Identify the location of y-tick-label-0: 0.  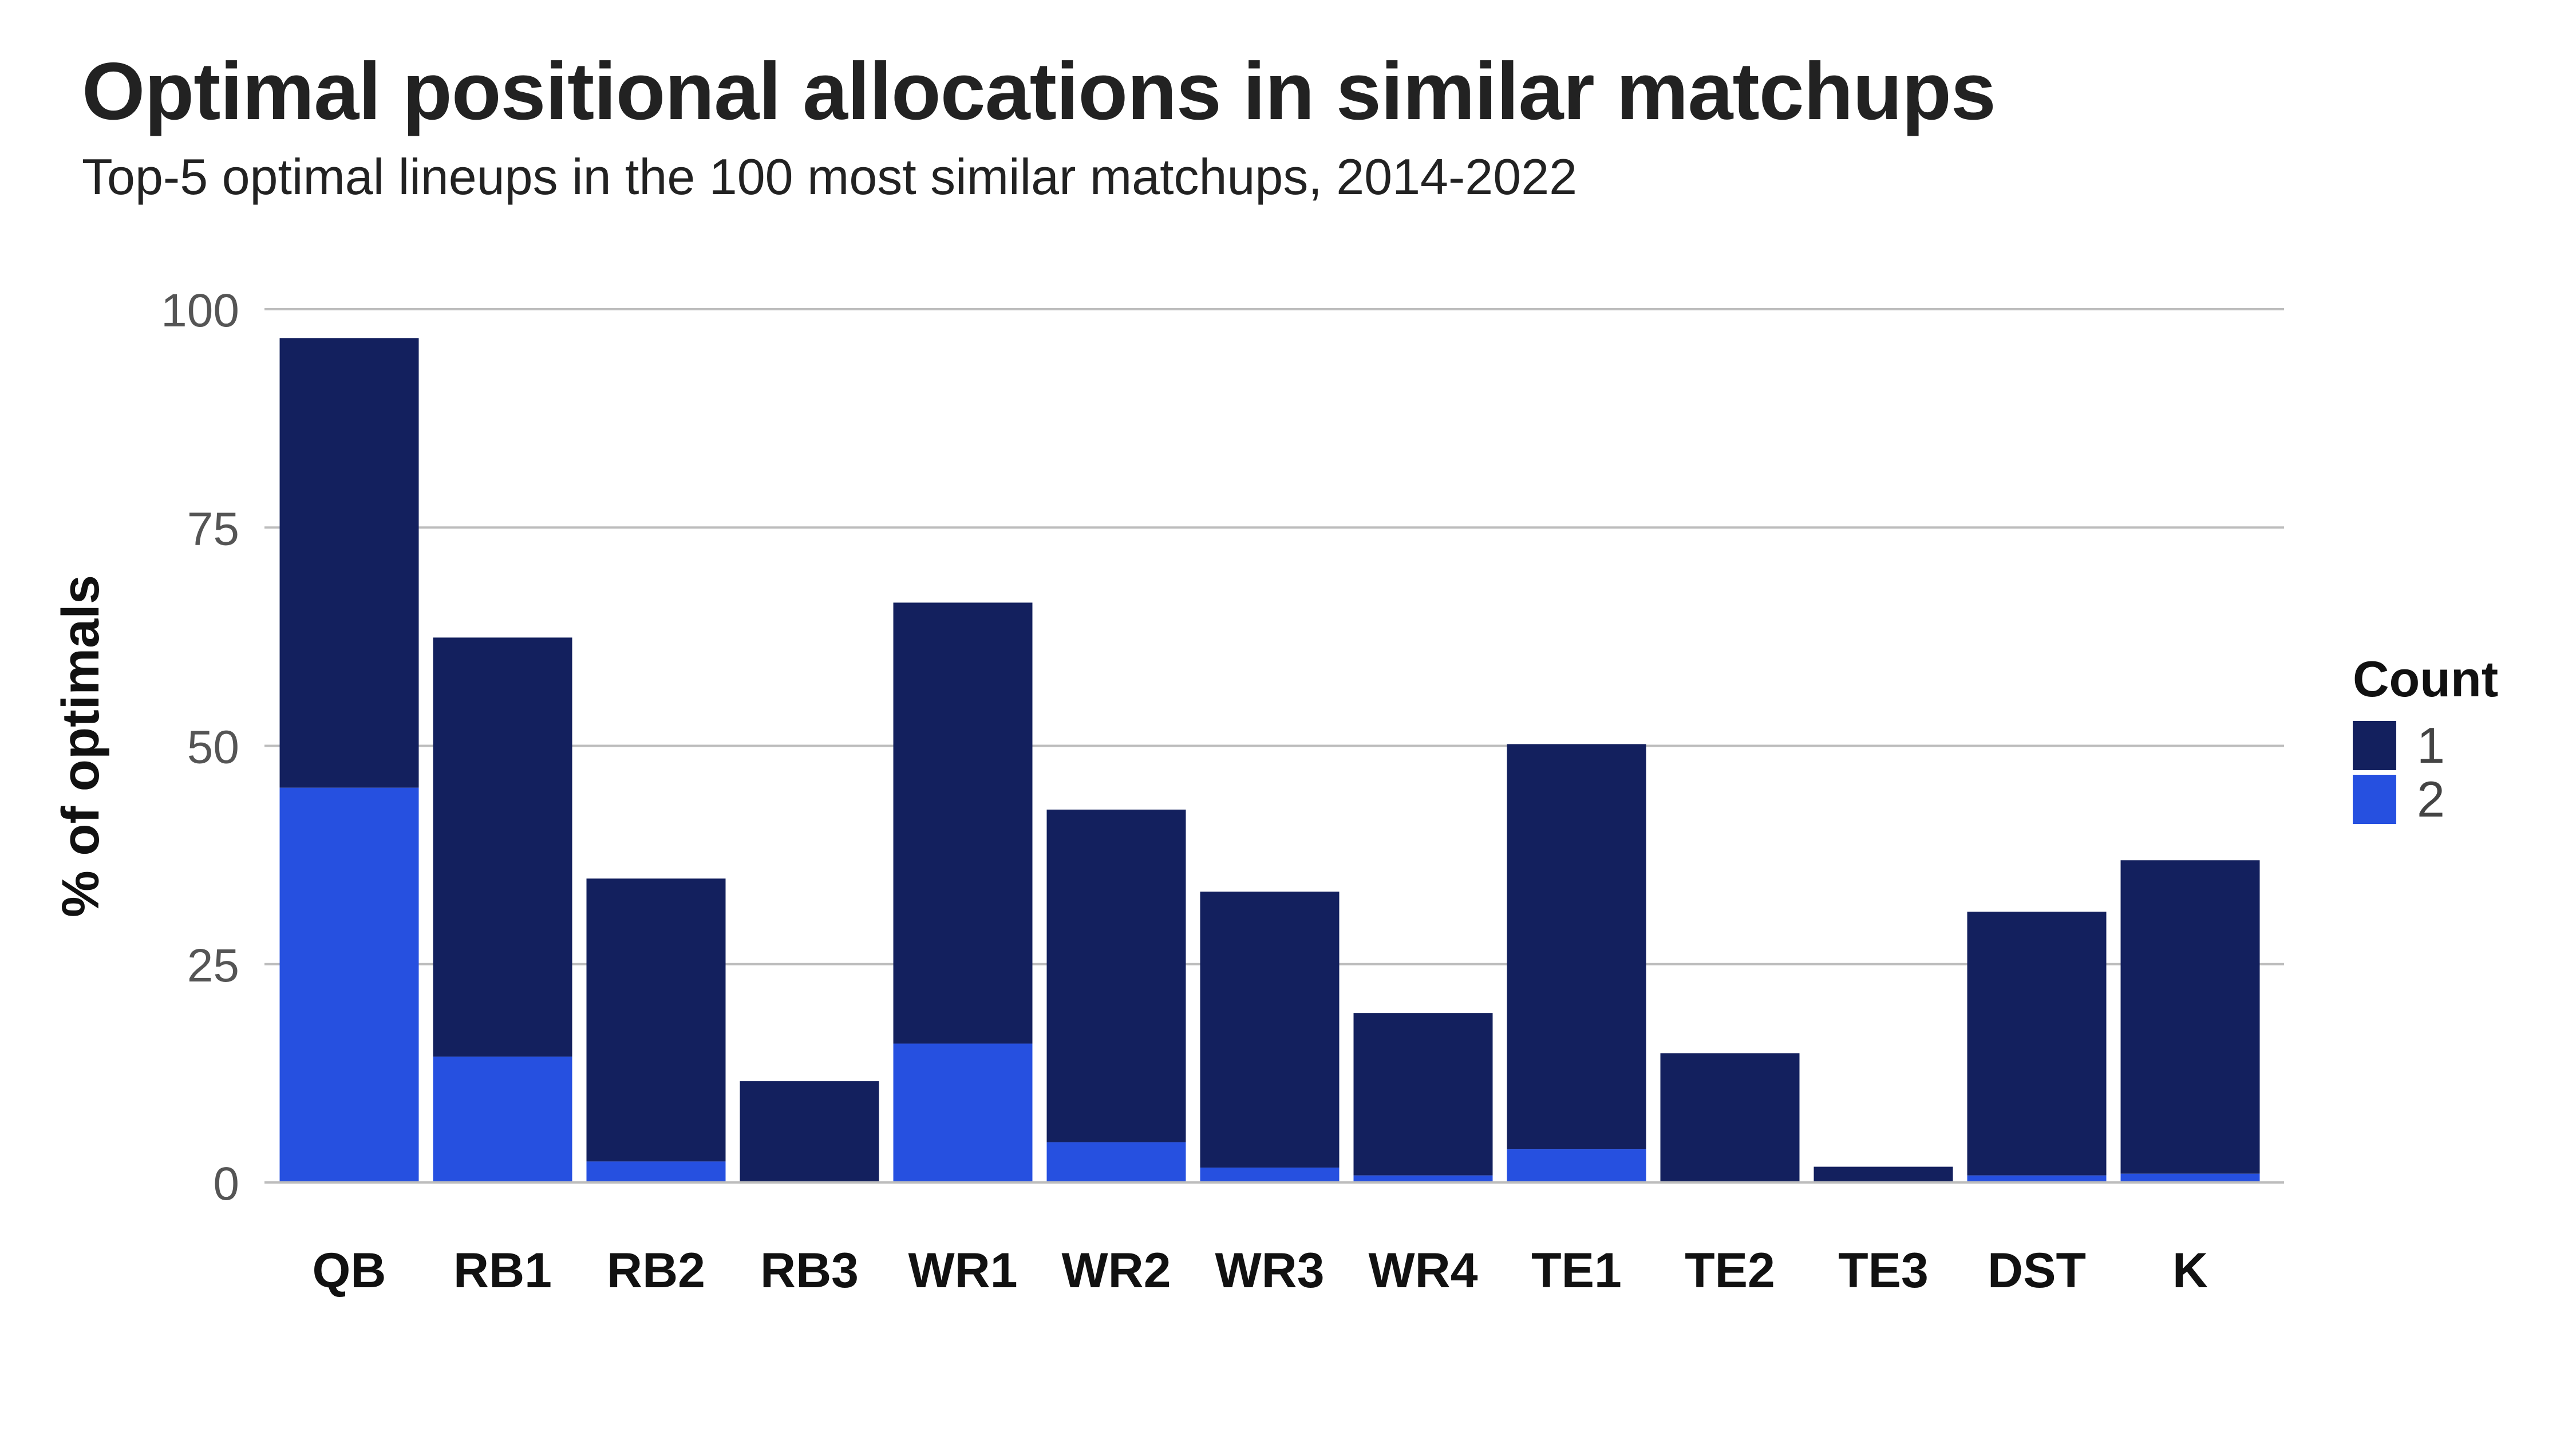
(226, 1184).